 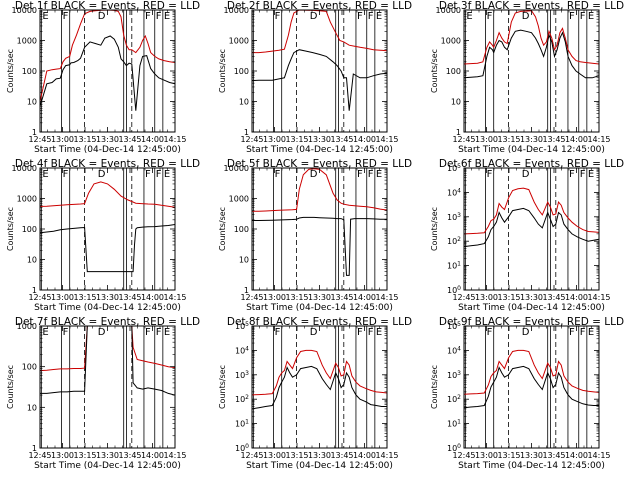 What do you see at coordinates (531, 6) in the screenshot?
I see `chart-title: Det 3f BLACK = Events, RED = LLD` at bounding box center [531, 6].